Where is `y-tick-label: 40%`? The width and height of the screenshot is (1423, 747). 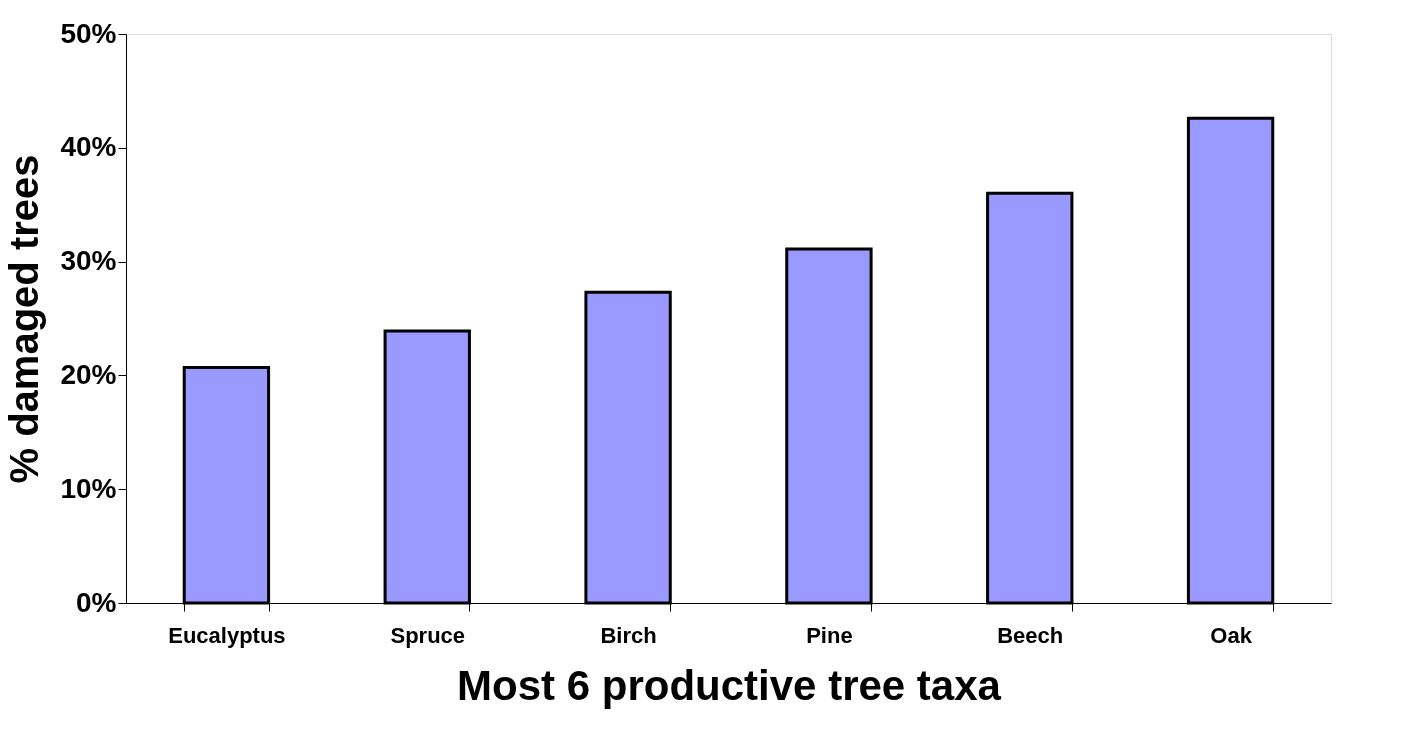
y-tick-label: 40% is located at coordinates (88, 147).